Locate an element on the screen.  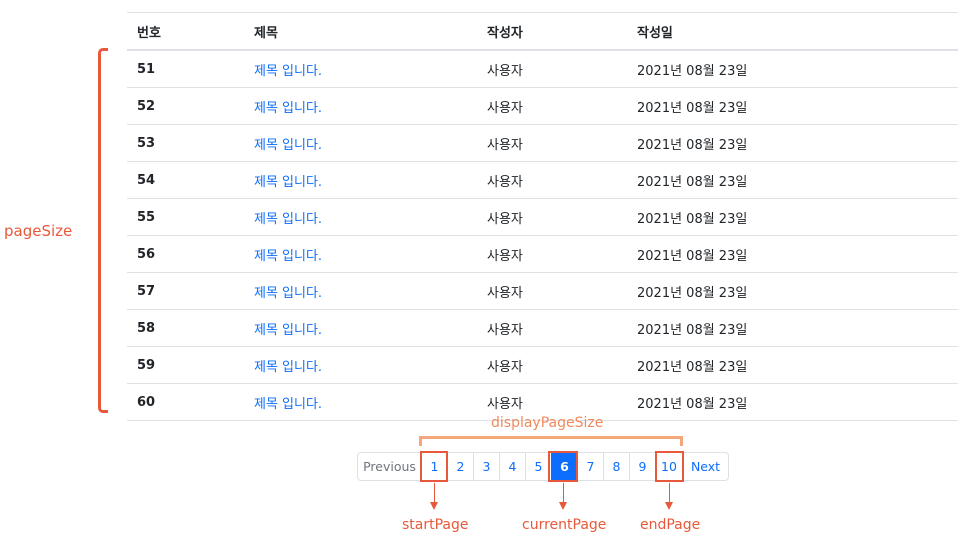
row-number: 53 is located at coordinates (185, 143).